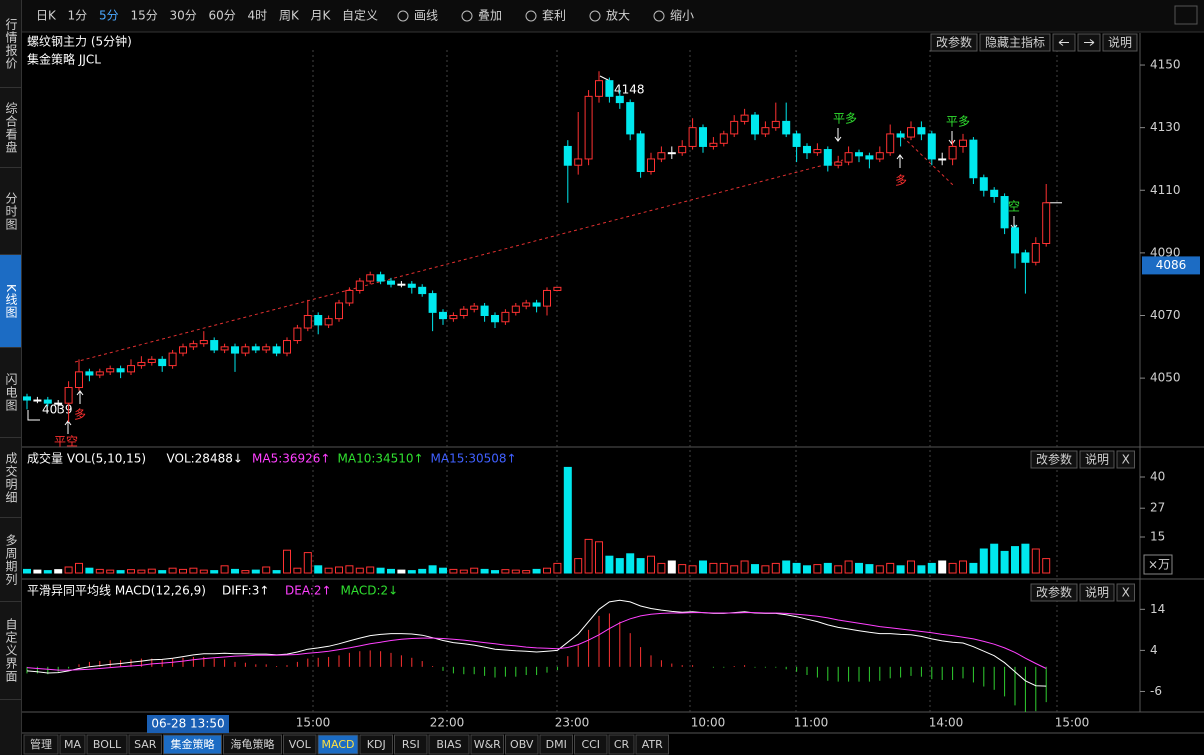  I want to click on tab-label: W&R, so click(487, 744).